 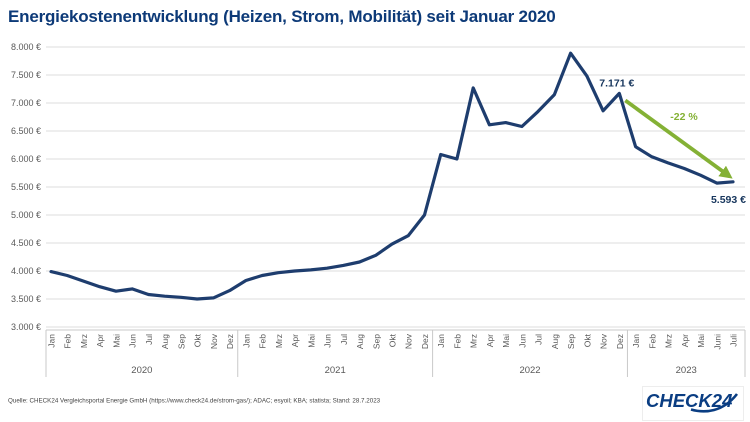 What do you see at coordinates (689, 400) in the screenshot?
I see `check24-logo-text: CHECK24` at bounding box center [689, 400].